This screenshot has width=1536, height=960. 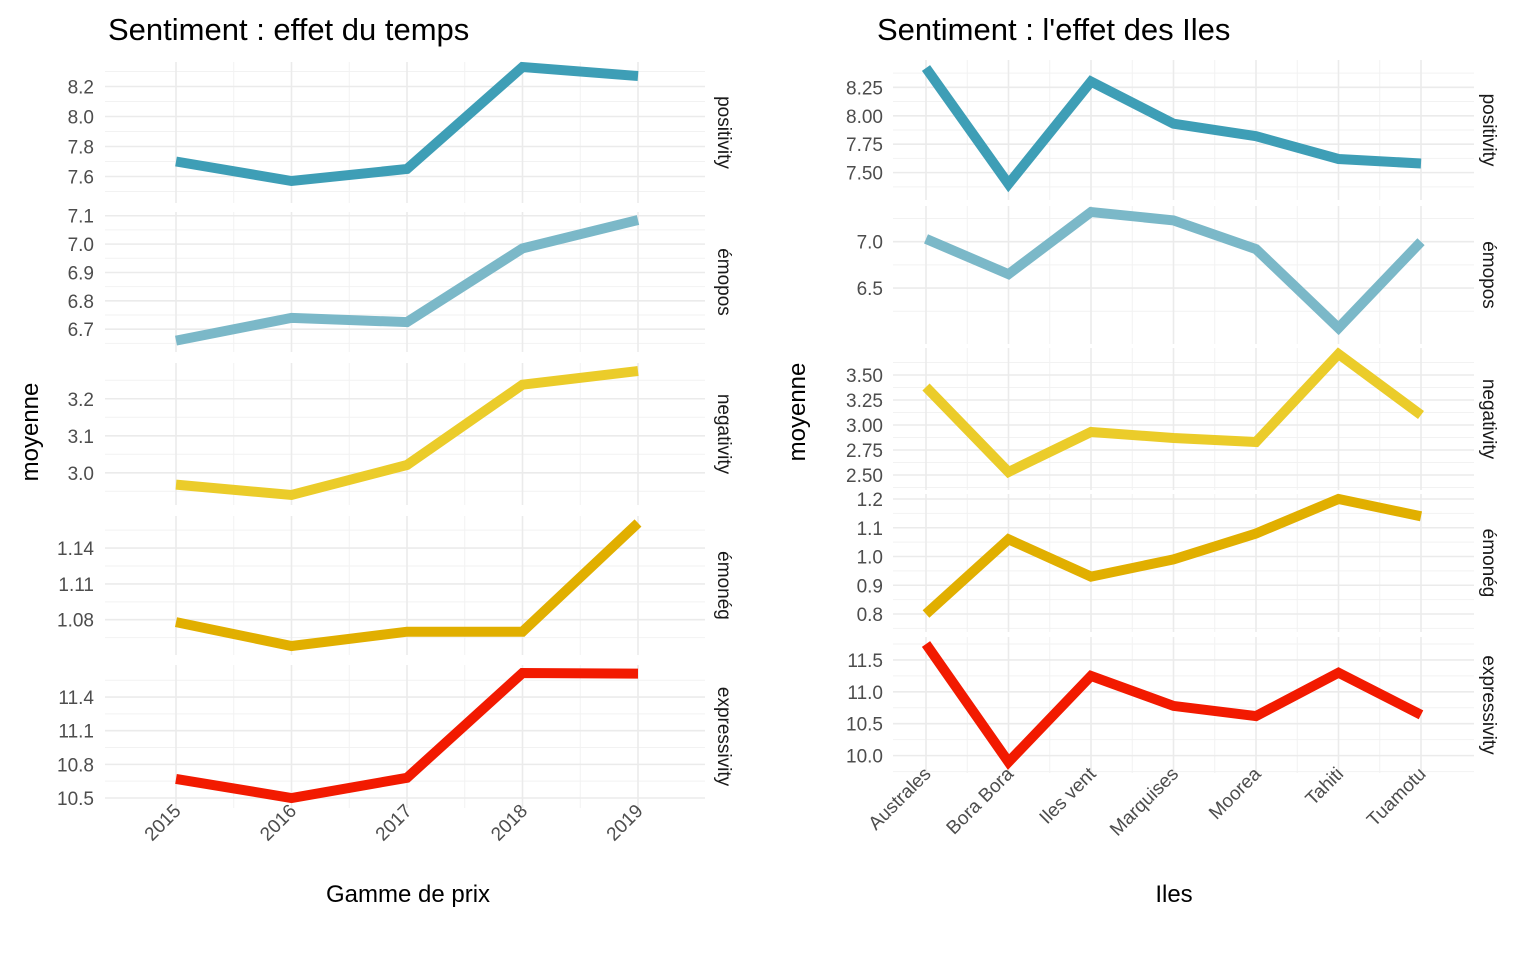 What do you see at coordinates (1068, 795) in the screenshot?
I see `right-x-tick-label: Iles vent` at bounding box center [1068, 795].